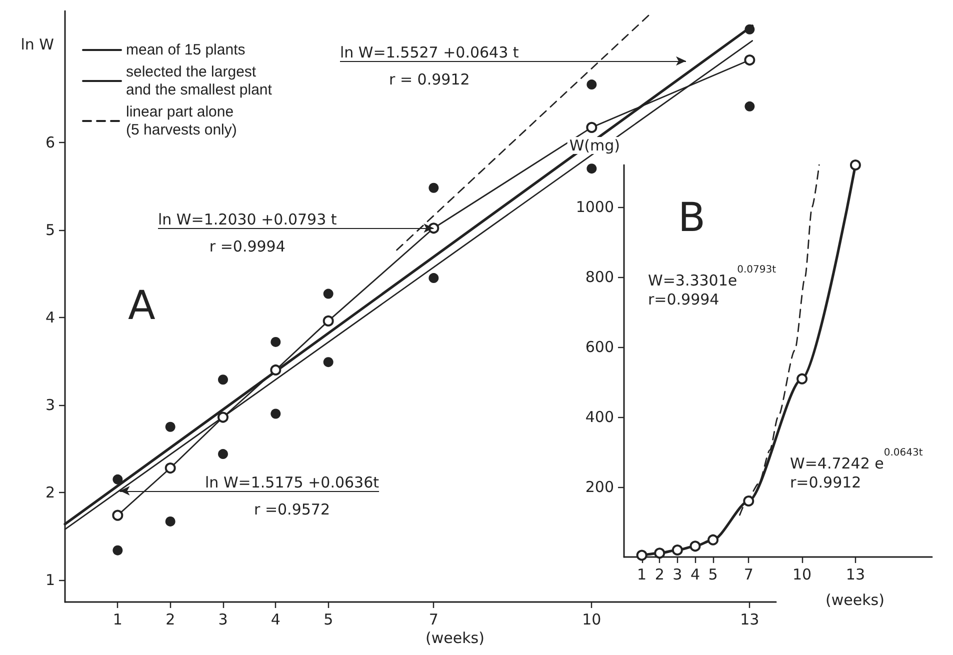 The image size is (953, 655). What do you see at coordinates (429, 66) in the screenshot?
I see `annotation: ln W=1.5527 +0.0643 t r = 0.9912` at bounding box center [429, 66].